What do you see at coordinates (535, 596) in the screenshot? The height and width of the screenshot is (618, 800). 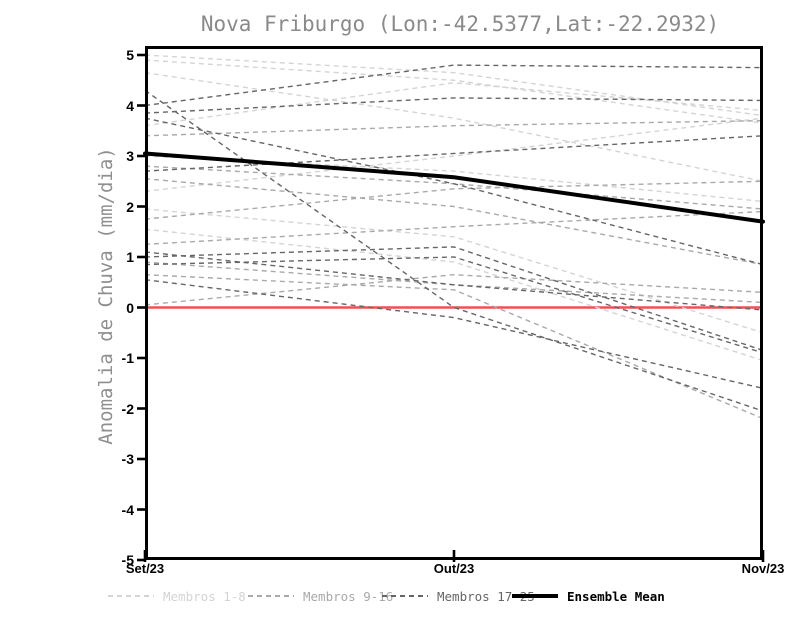 I see `solid-line-sample` at bounding box center [535, 596].